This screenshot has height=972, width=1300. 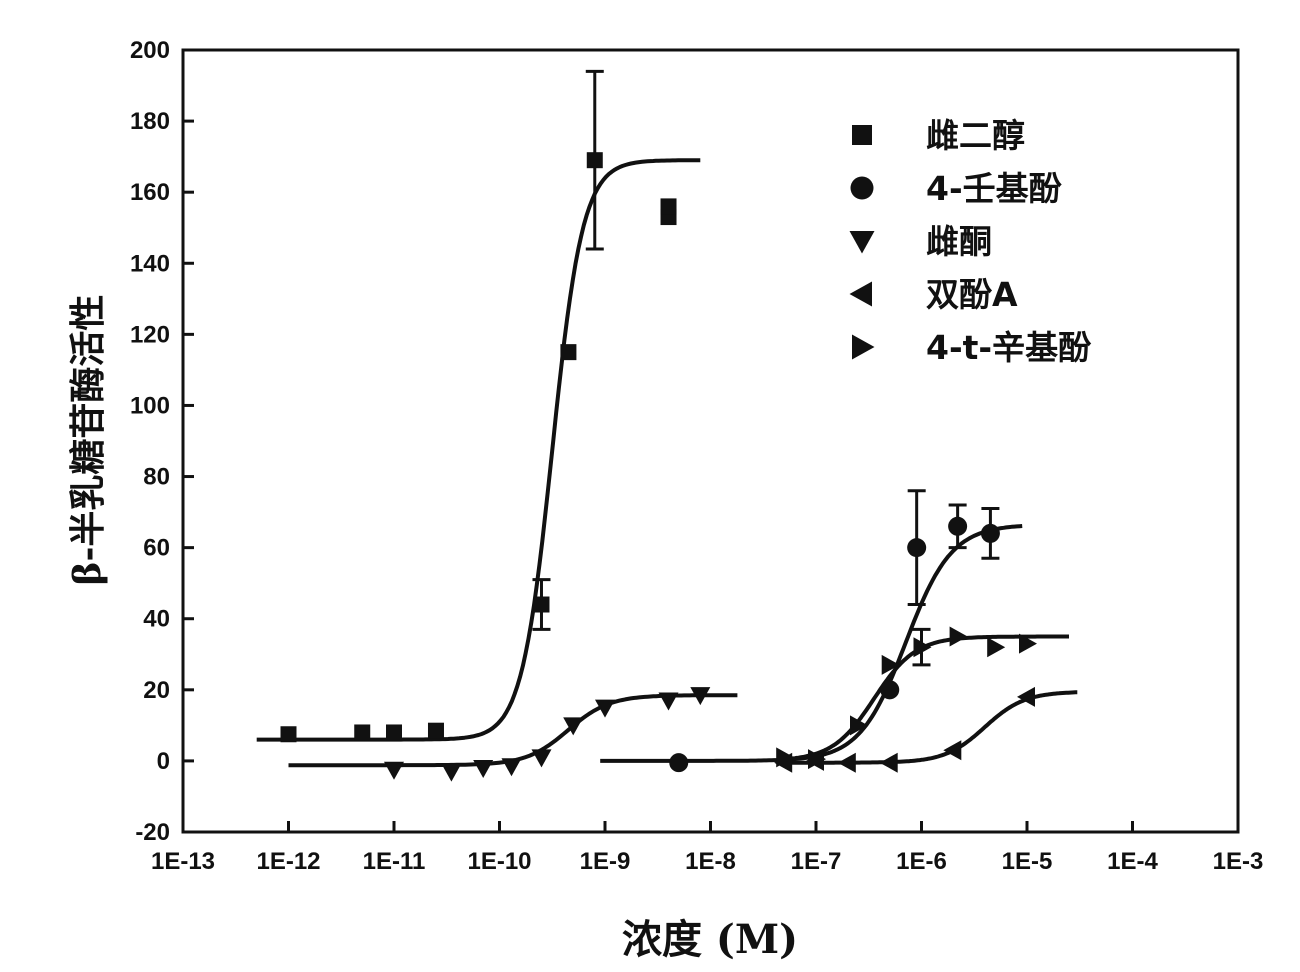 I want to click on y-tick-label: 160, so click(x=150, y=192).